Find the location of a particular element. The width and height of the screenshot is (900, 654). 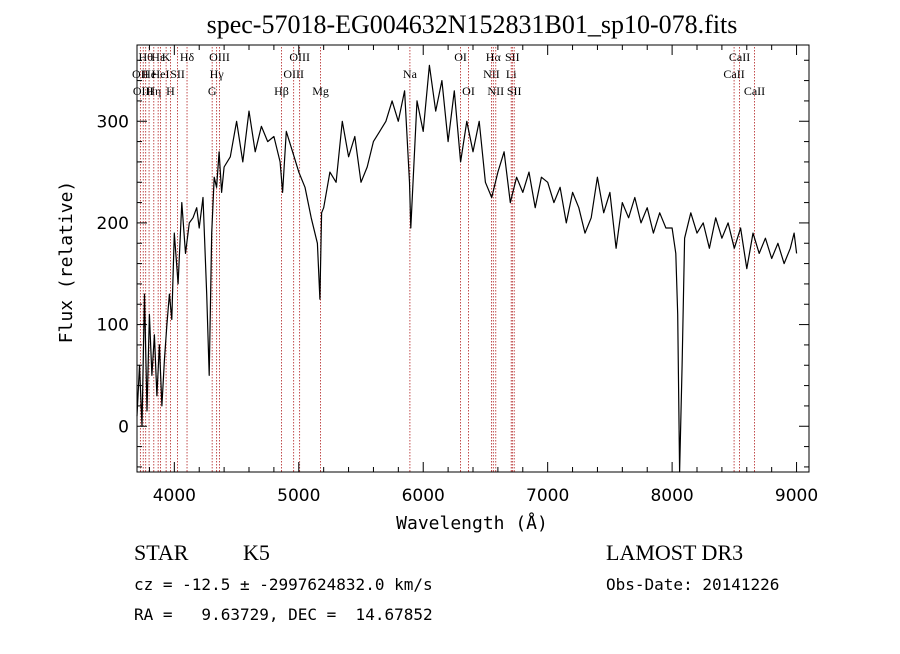

emission-line-label: He is located at coordinates (149, 74).